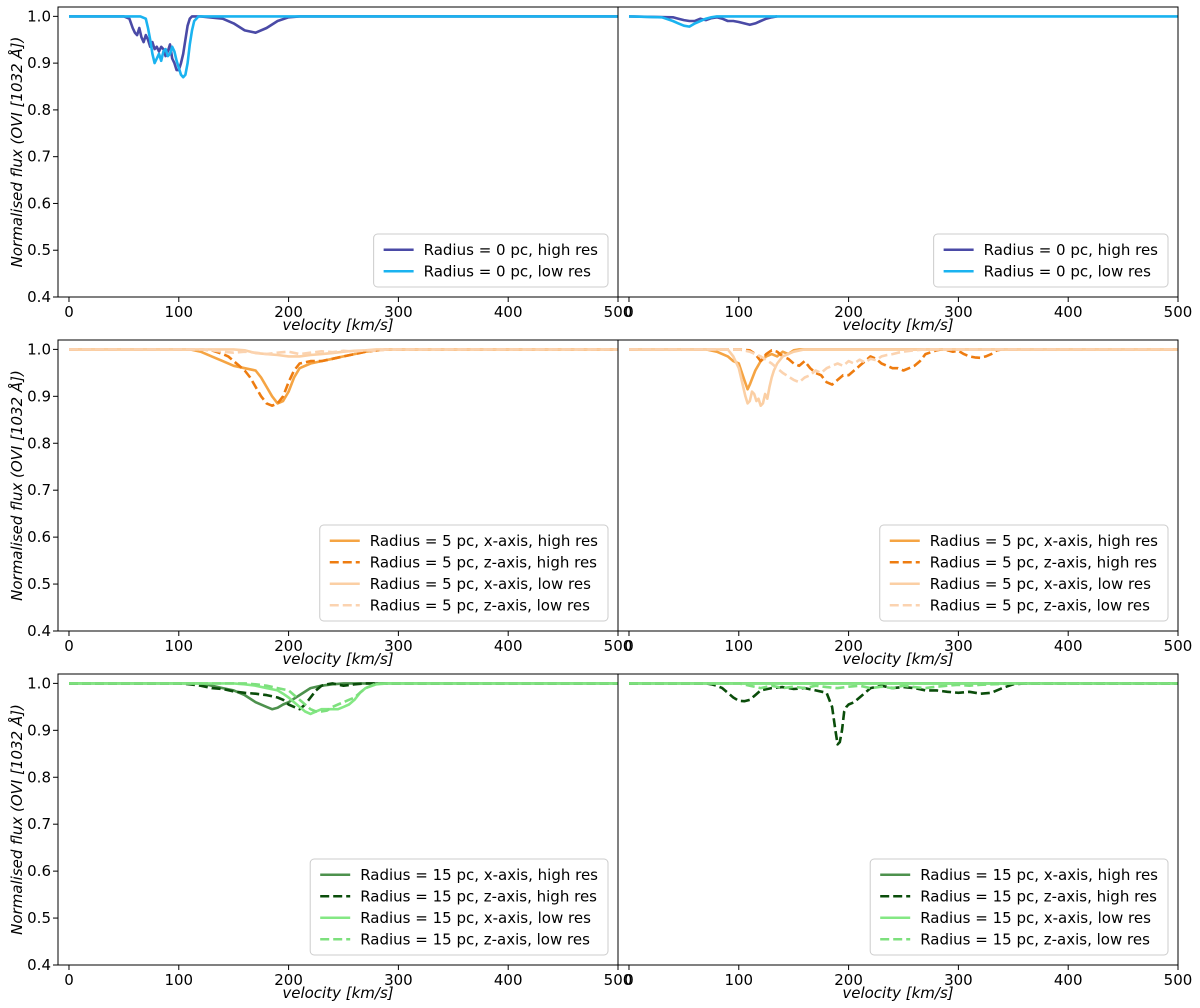  What do you see at coordinates (1040, 584) in the screenshot?
I see `legend-label: Radius = 5 pc, x-axis, low res` at bounding box center [1040, 584].